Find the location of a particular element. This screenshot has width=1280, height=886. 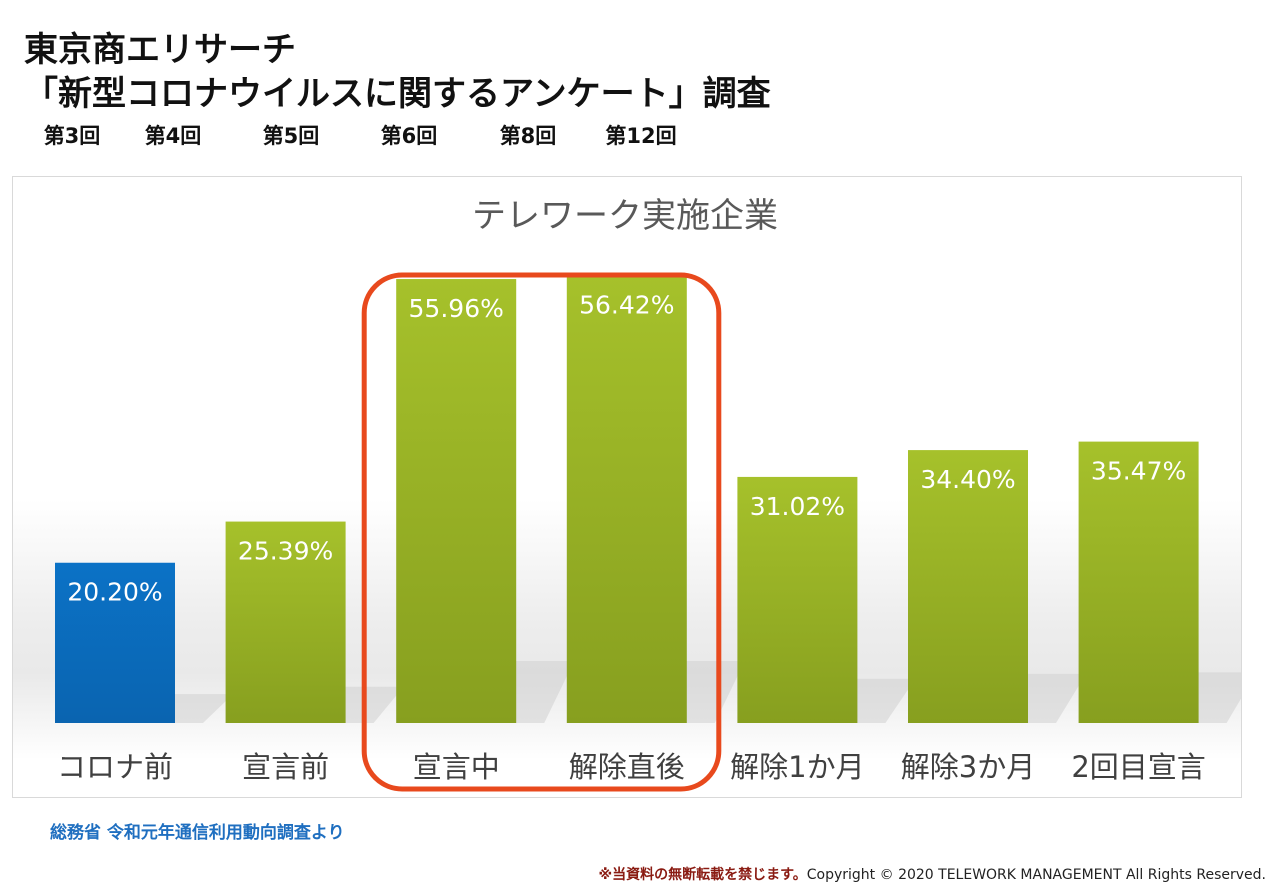

category-label: 解除3か月 is located at coordinates (968, 767).